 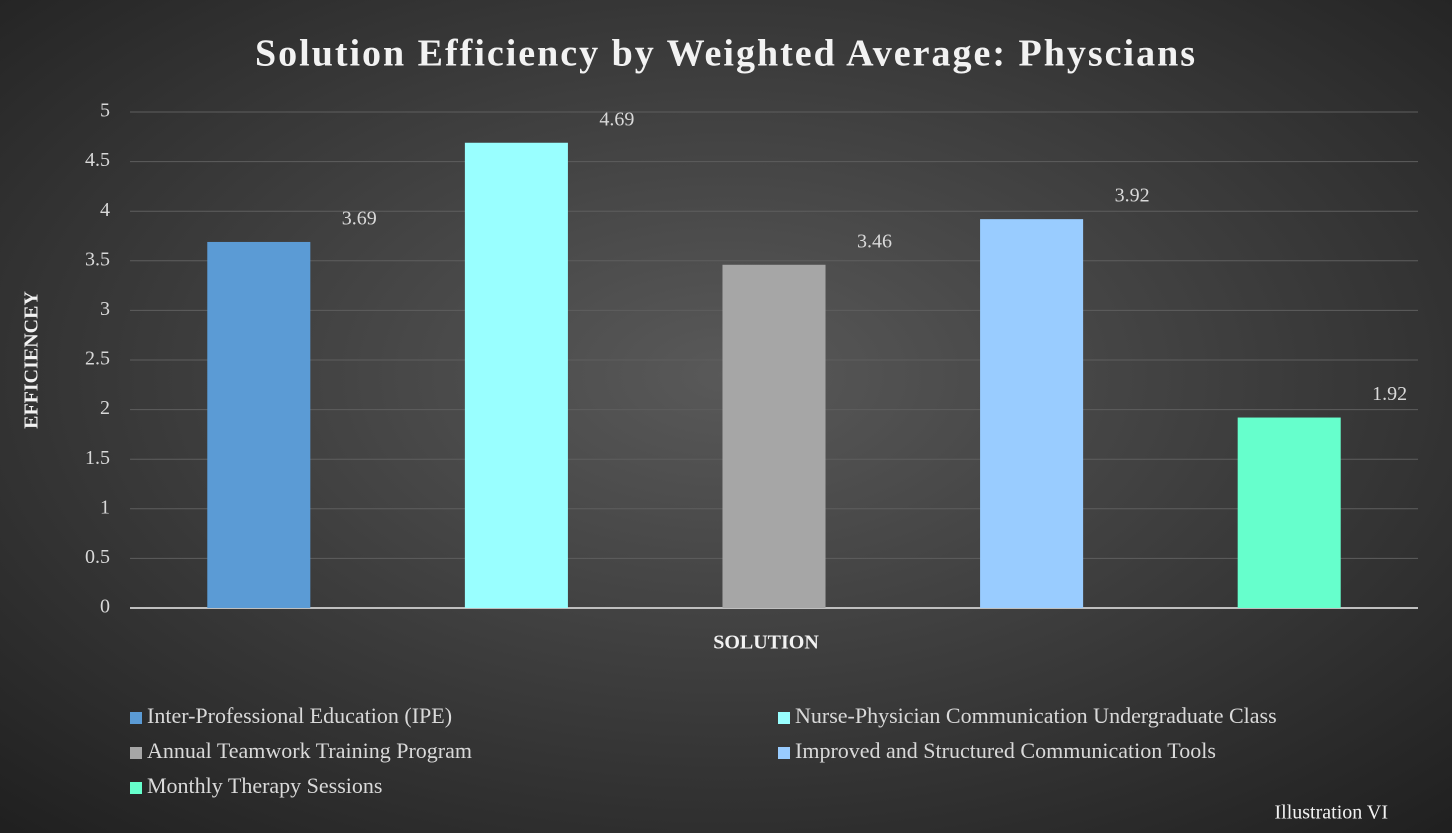 I want to click on data-label: 3.69, so click(x=359, y=219).